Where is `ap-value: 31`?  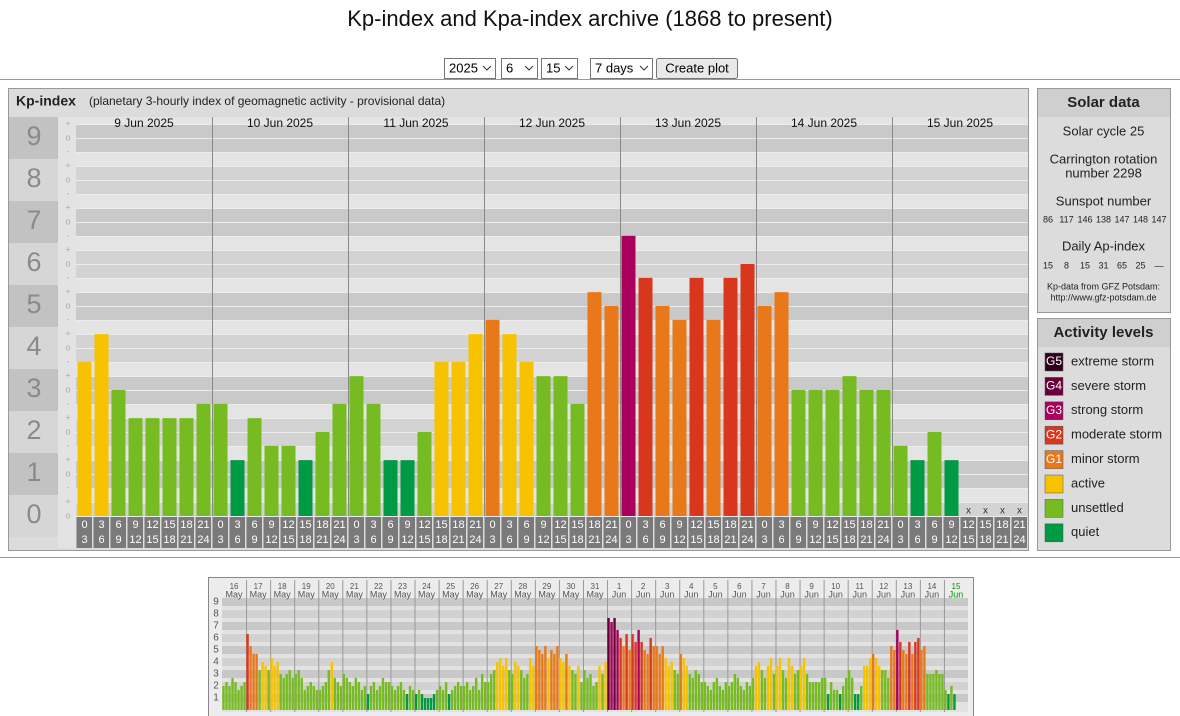
ap-value: 31 is located at coordinates (1103, 265).